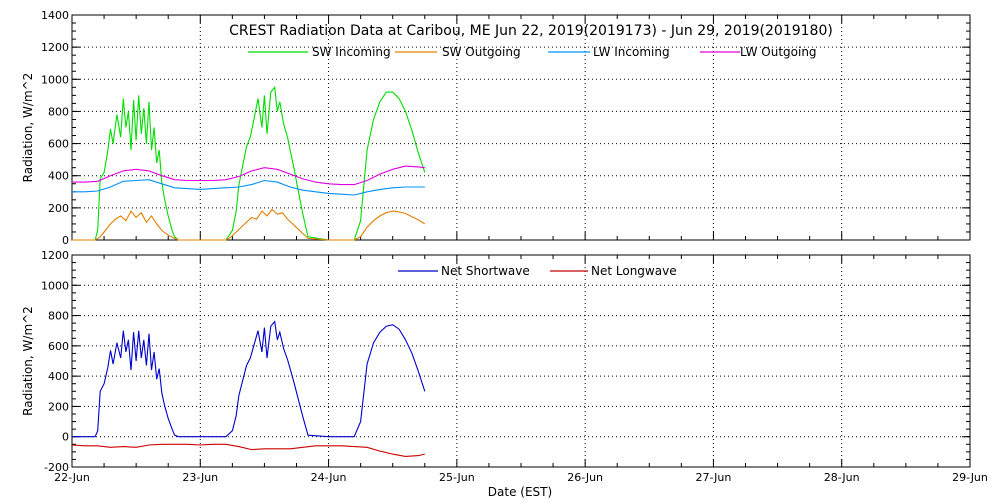  What do you see at coordinates (842, 477) in the screenshot?
I see `x-tick-label: 28-Jun` at bounding box center [842, 477].